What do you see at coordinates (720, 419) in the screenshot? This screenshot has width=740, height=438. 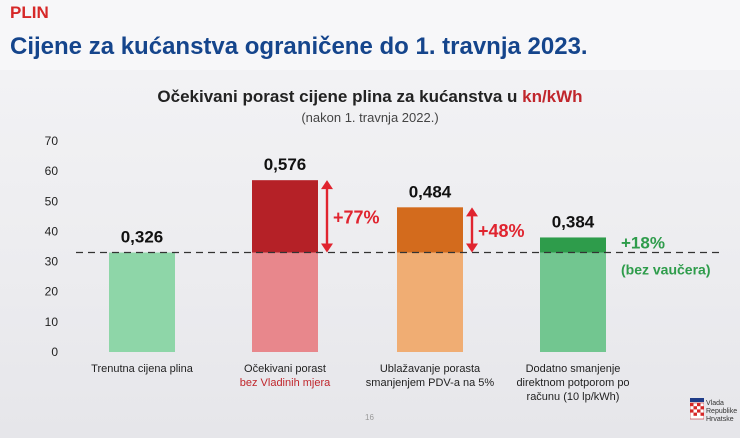 I see `logo-text-line: Hrvatske` at bounding box center [720, 419].